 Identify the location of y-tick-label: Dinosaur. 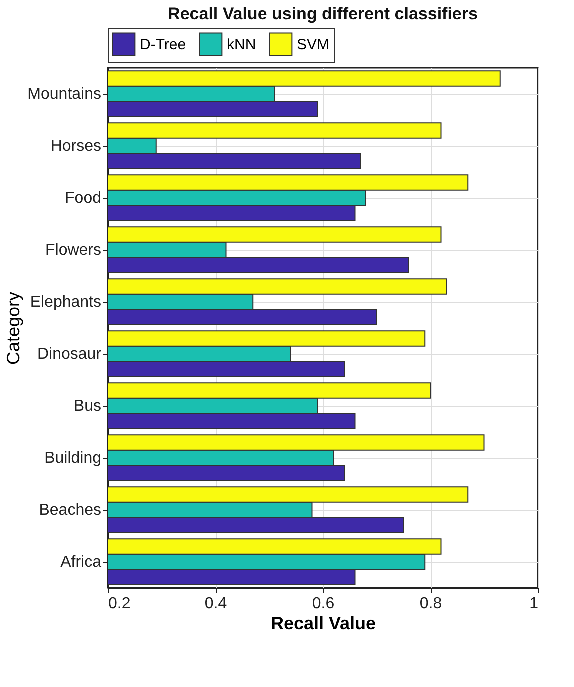
(69, 354).